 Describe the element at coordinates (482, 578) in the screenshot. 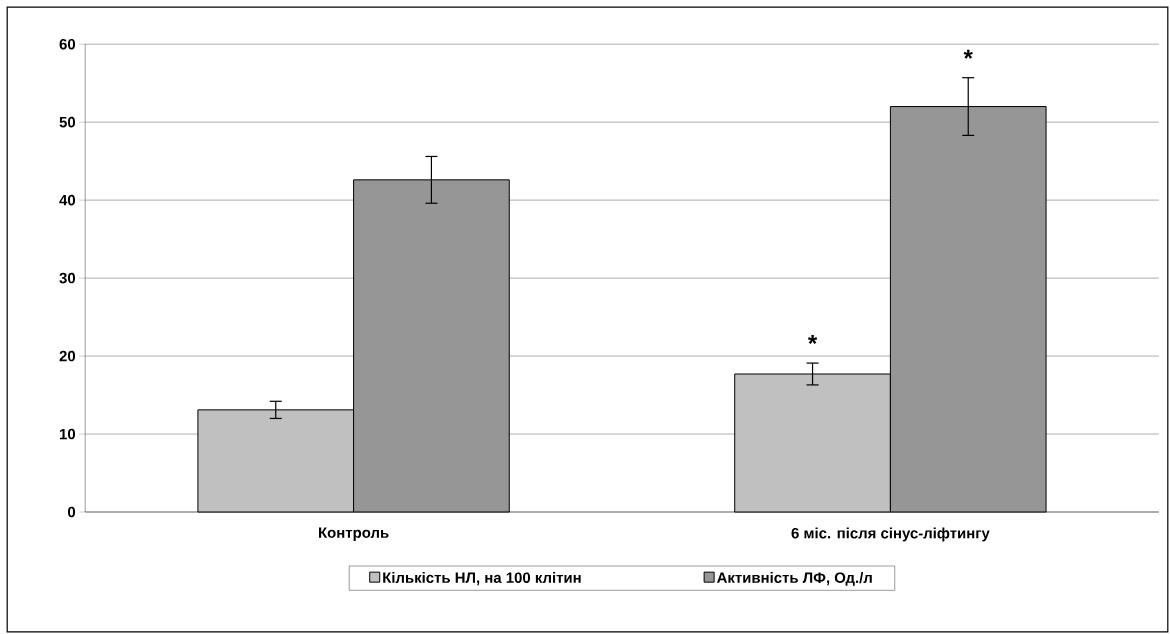

I see `legend-label: Кількість НЛ, на 100 клітин` at that location.